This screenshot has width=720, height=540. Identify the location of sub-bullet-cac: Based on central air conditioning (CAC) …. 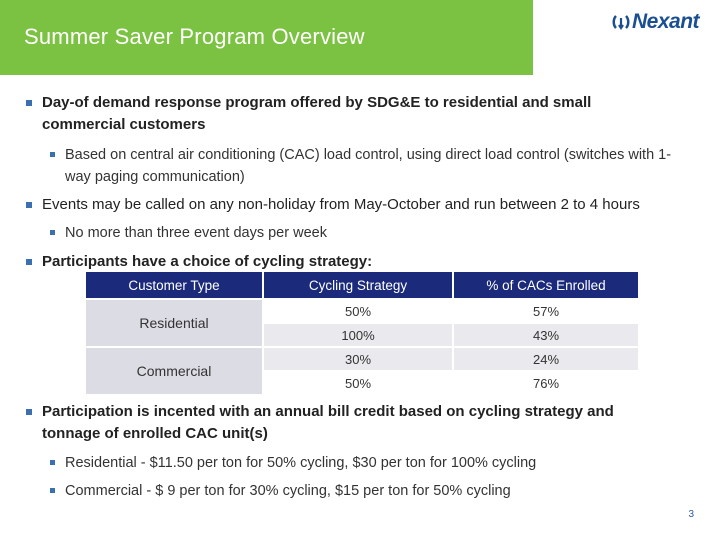
(370, 166).